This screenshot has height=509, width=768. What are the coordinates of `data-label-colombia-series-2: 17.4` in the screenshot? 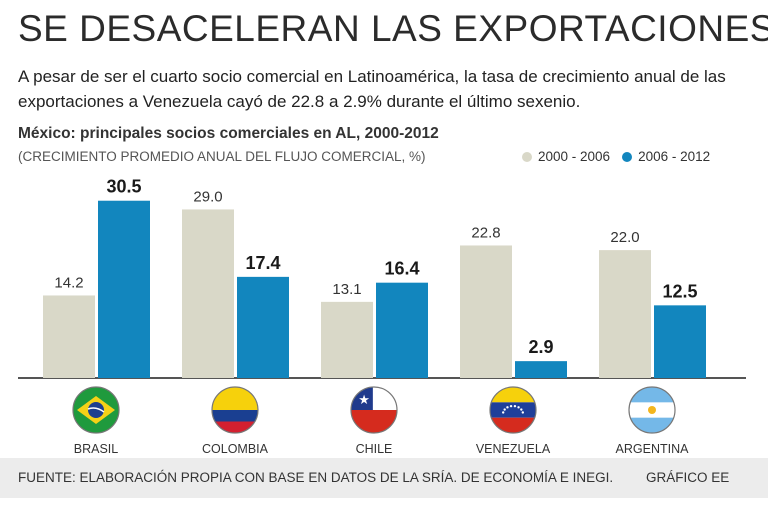 It's located at (262, 263).